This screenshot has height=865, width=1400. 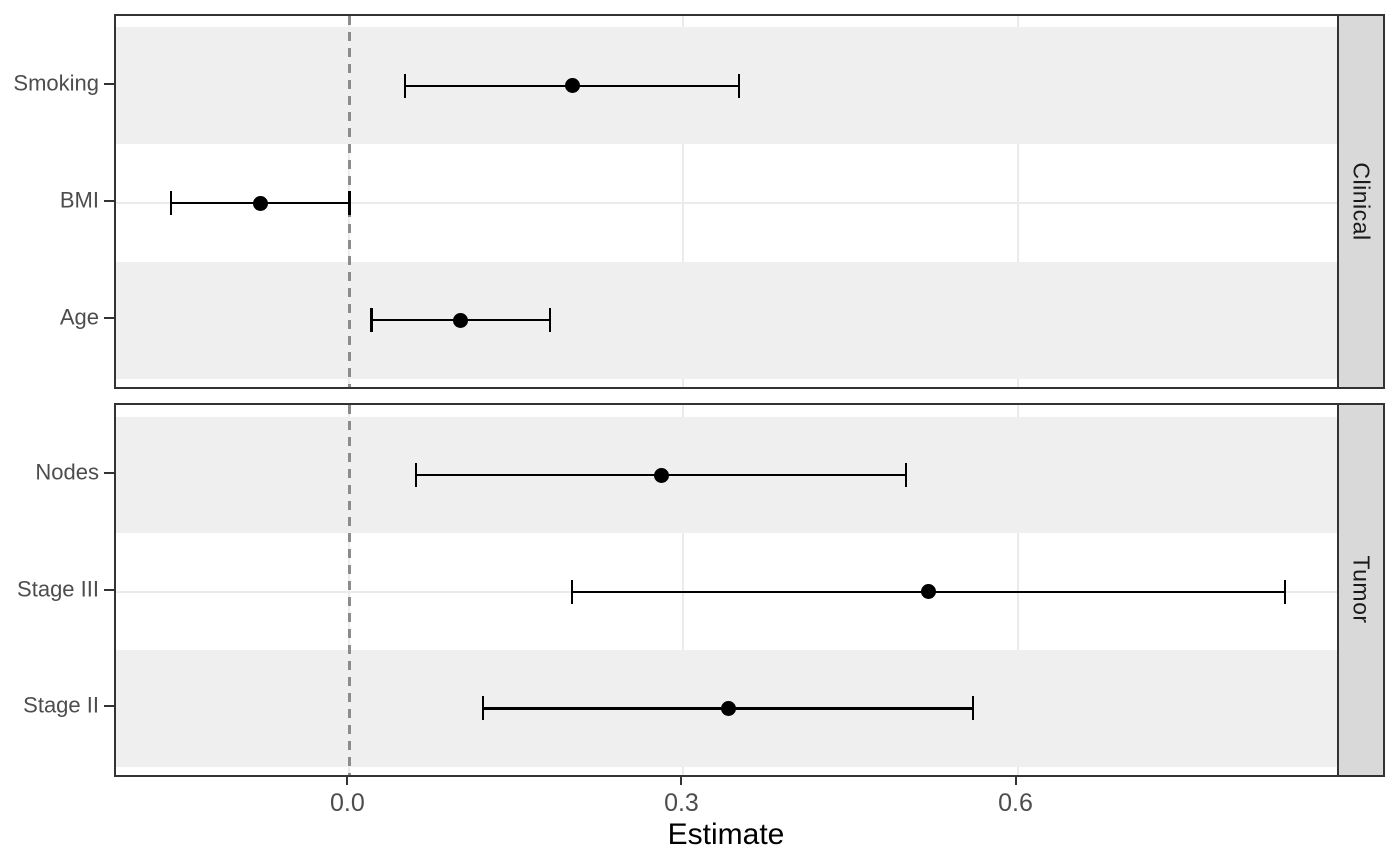 What do you see at coordinates (108, 589) in the screenshot?
I see `y-axis-tick-stage-iii` at bounding box center [108, 589].